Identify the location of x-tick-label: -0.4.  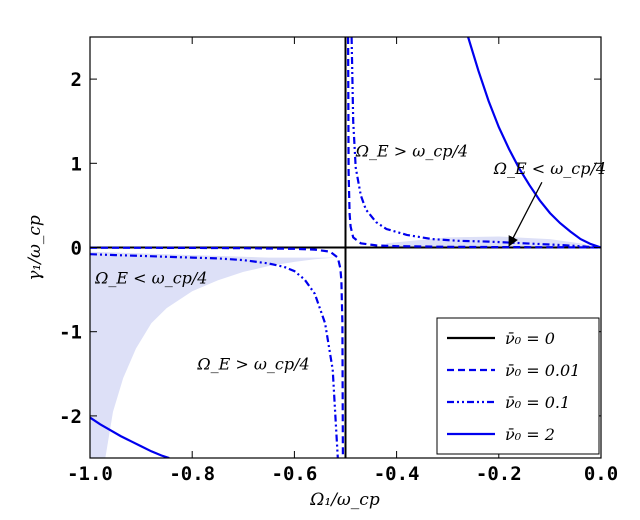
(397, 474).